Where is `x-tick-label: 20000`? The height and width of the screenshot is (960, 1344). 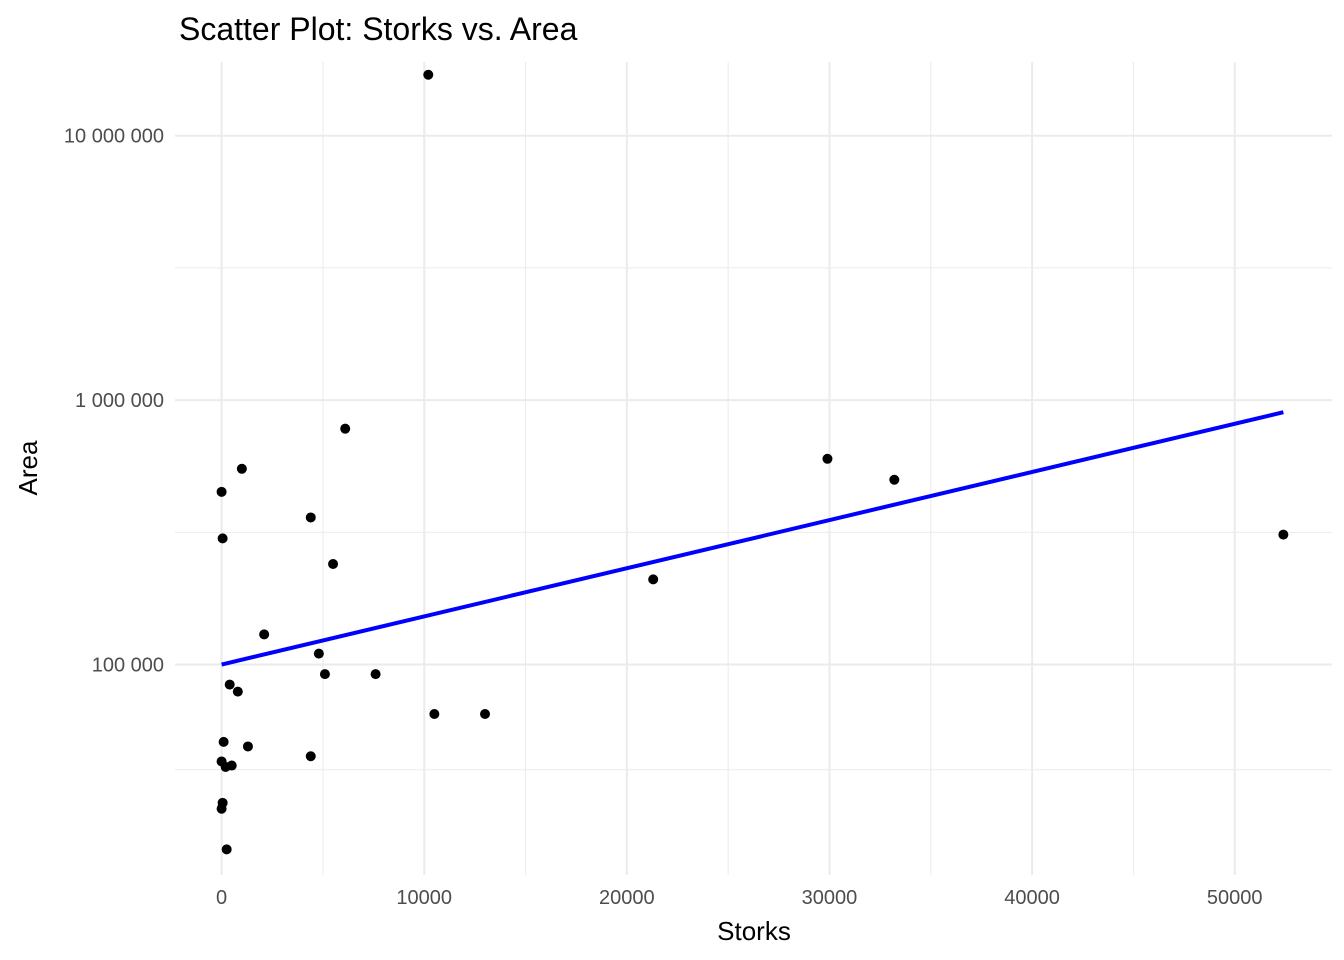
x-tick-label: 20000 is located at coordinates (627, 898).